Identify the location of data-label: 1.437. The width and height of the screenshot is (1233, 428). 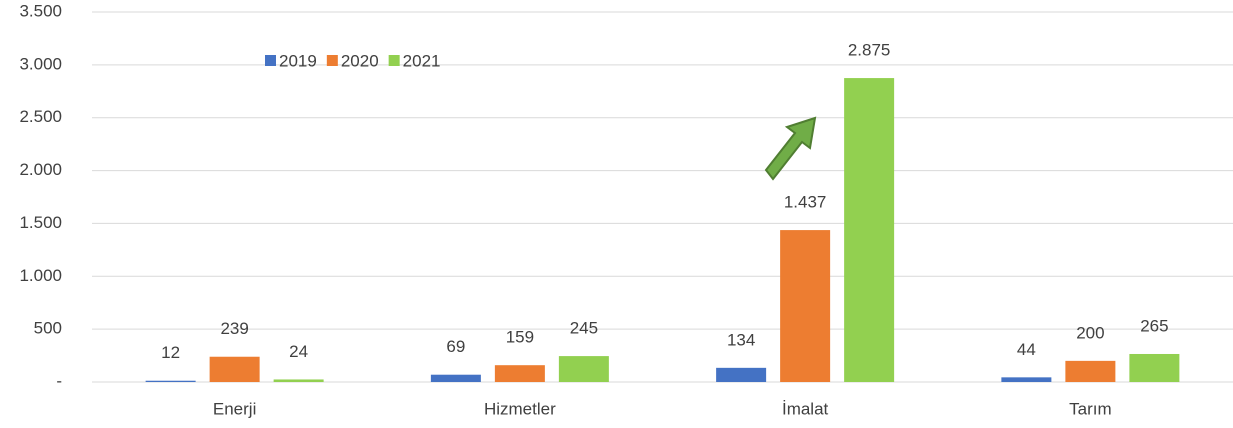
(805, 202).